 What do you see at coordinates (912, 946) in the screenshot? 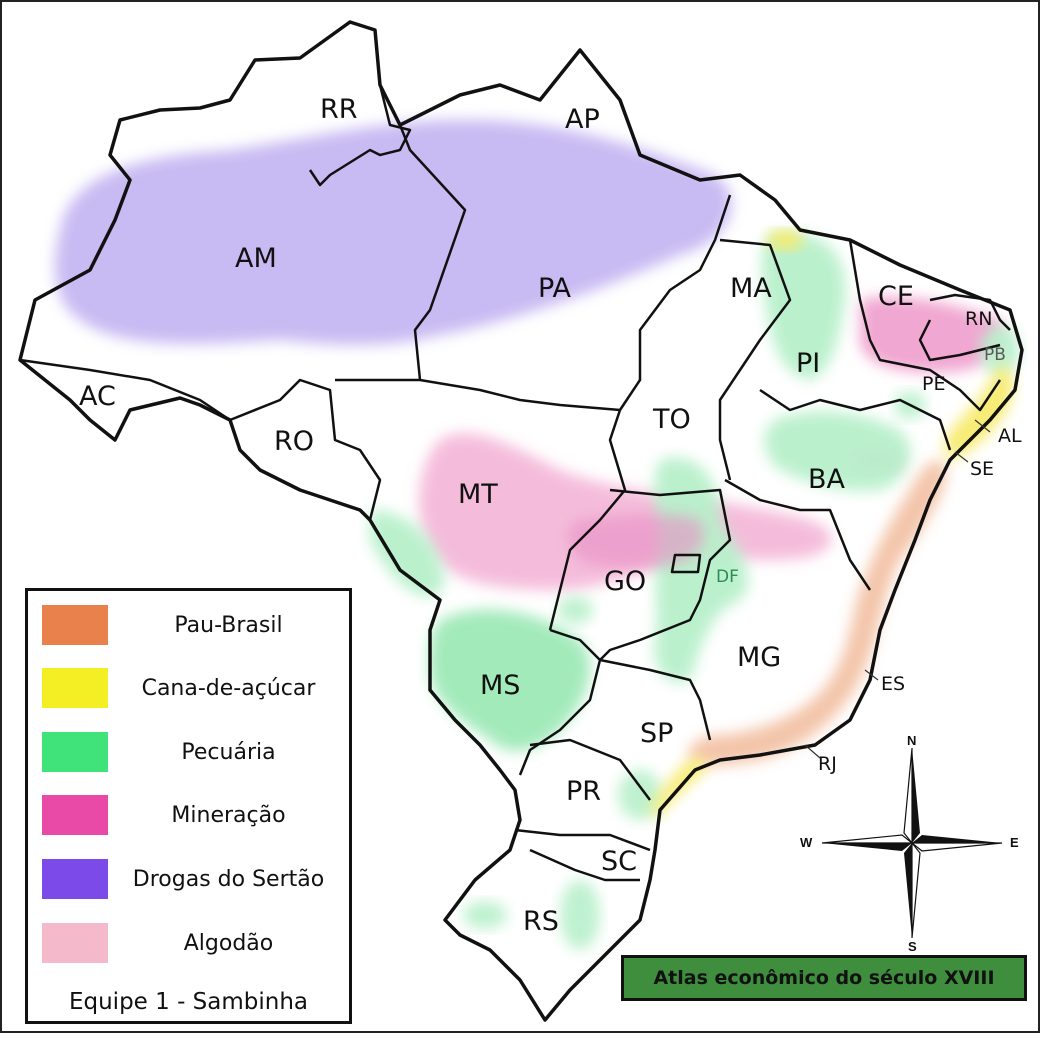
I see `compass-south: S` at bounding box center [912, 946].